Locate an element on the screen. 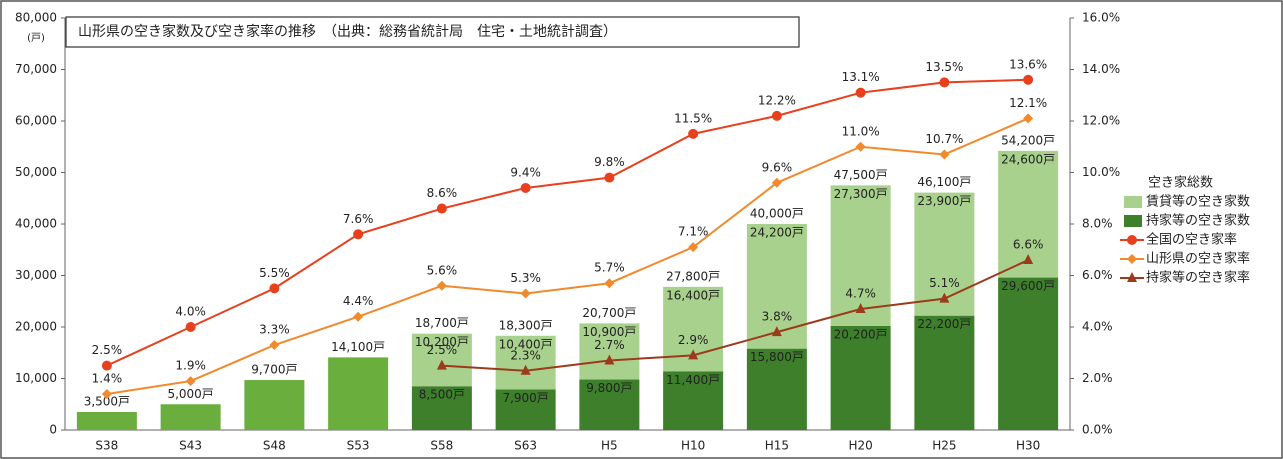  x-tick-label: H5 is located at coordinates (609, 446).